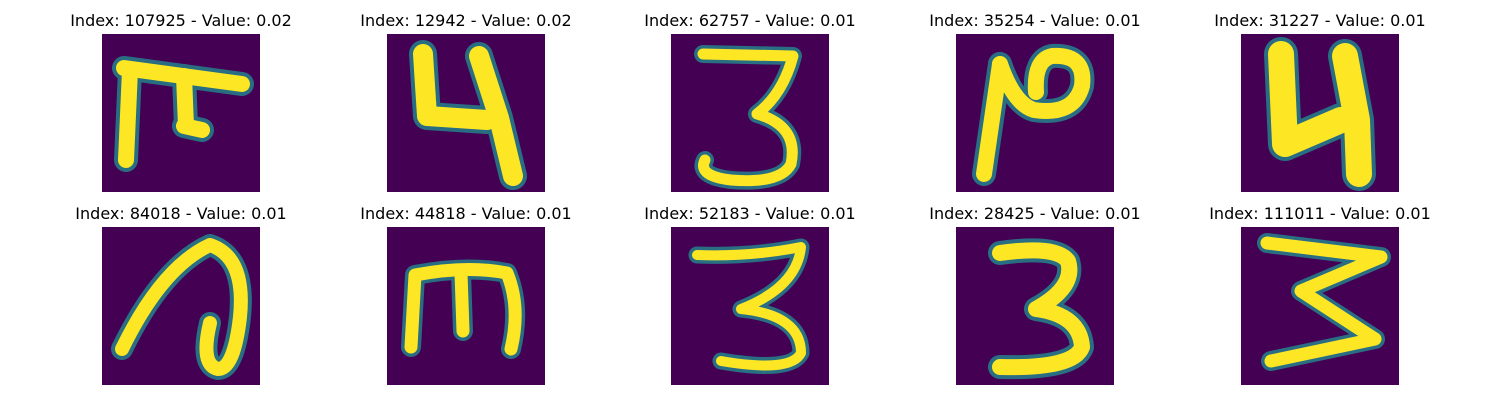 The height and width of the screenshot is (400, 1500). What do you see at coordinates (1320, 213) in the screenshot?
I see `panel-title: Index: 111011 - Value: 0.01` at bounding box center [1320, 213].